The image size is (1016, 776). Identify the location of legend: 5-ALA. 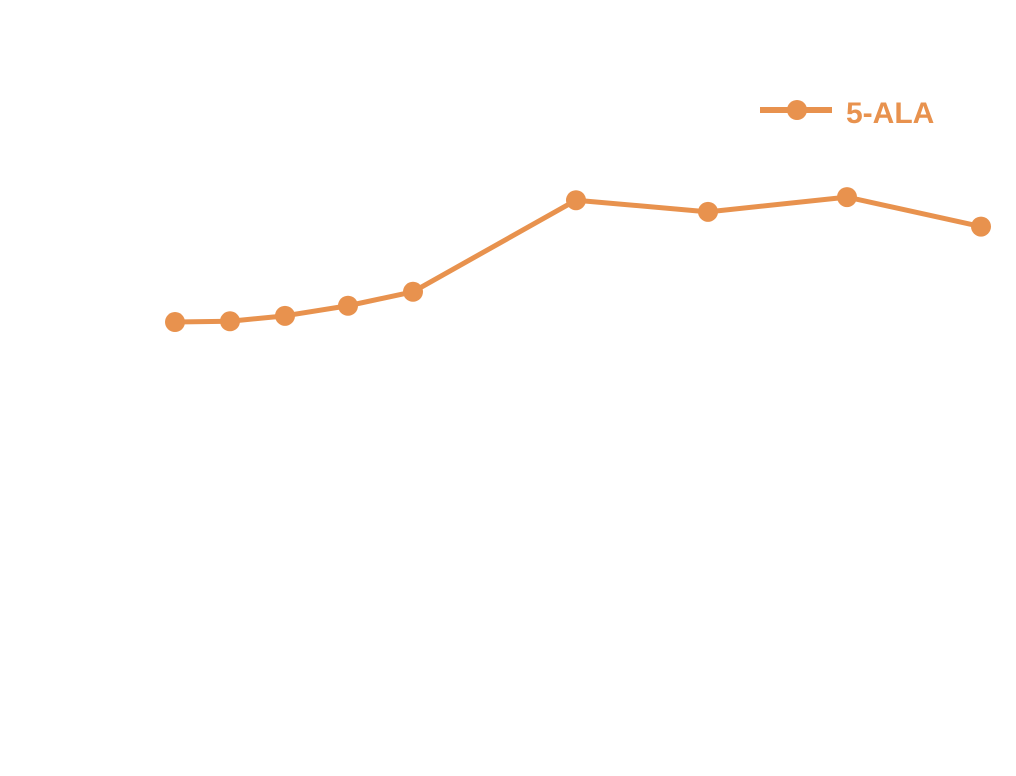
(847, 113).